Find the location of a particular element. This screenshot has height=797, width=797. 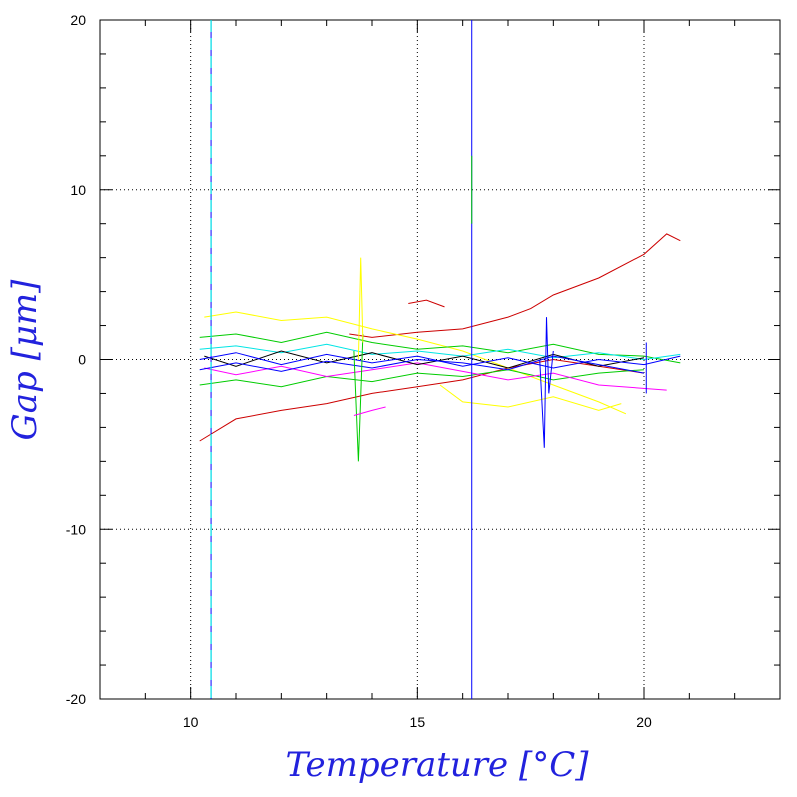

y-tick-label: 10 is located at coordinates (78, 190).